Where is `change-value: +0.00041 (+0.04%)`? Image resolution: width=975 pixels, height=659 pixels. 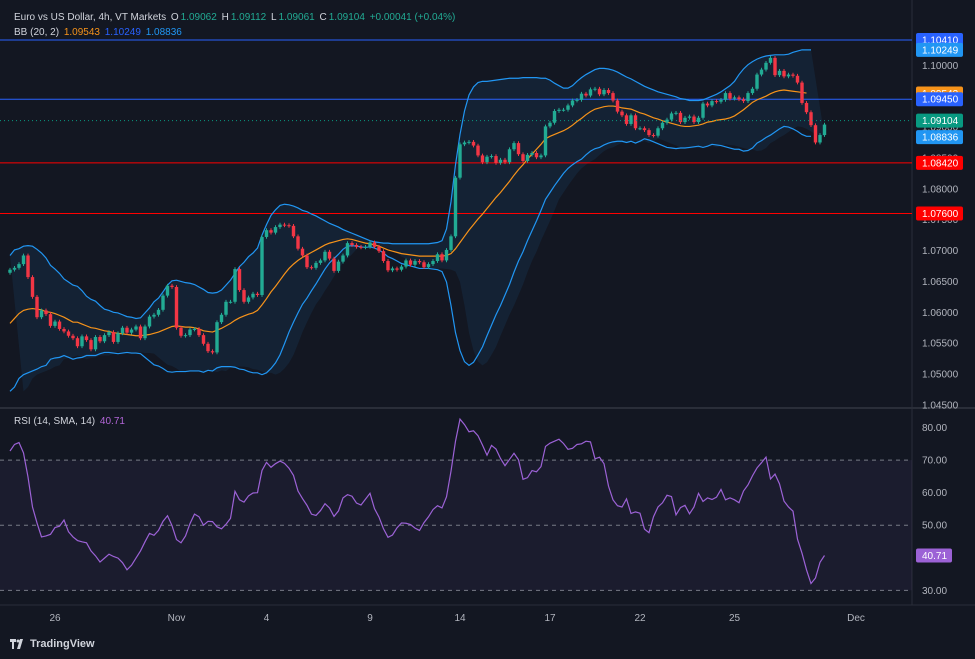 change-value: +0.00041 (+0.04%) is located at coordinates (412, 17).